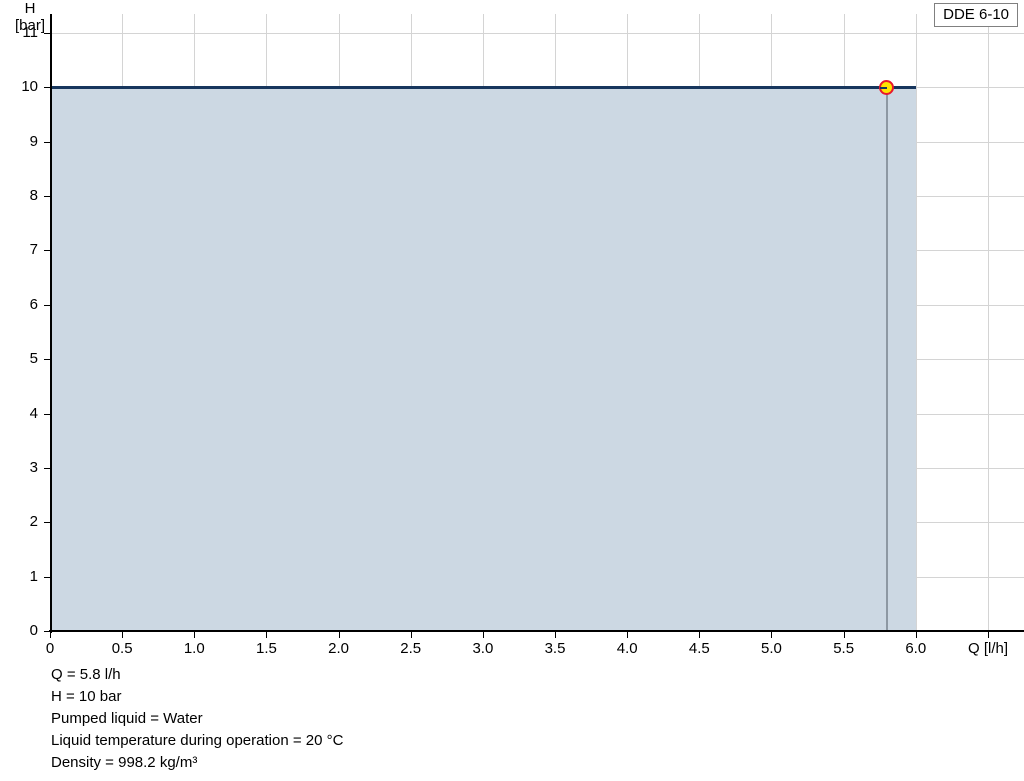 Image resolution: width=1024 pixels, height=781 pixels. I want to click on x-axis-tick-label: 1.0, so click(194, 648).